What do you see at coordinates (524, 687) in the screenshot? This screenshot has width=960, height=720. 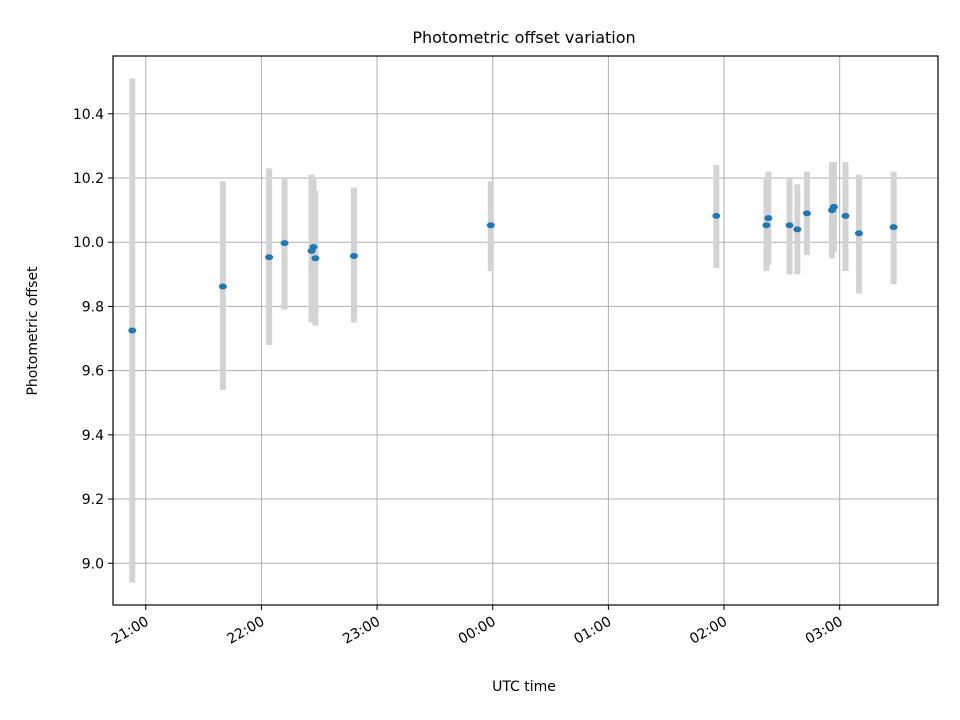 I see `x-axis-label: UTC time` at bounding box center [524, 687].